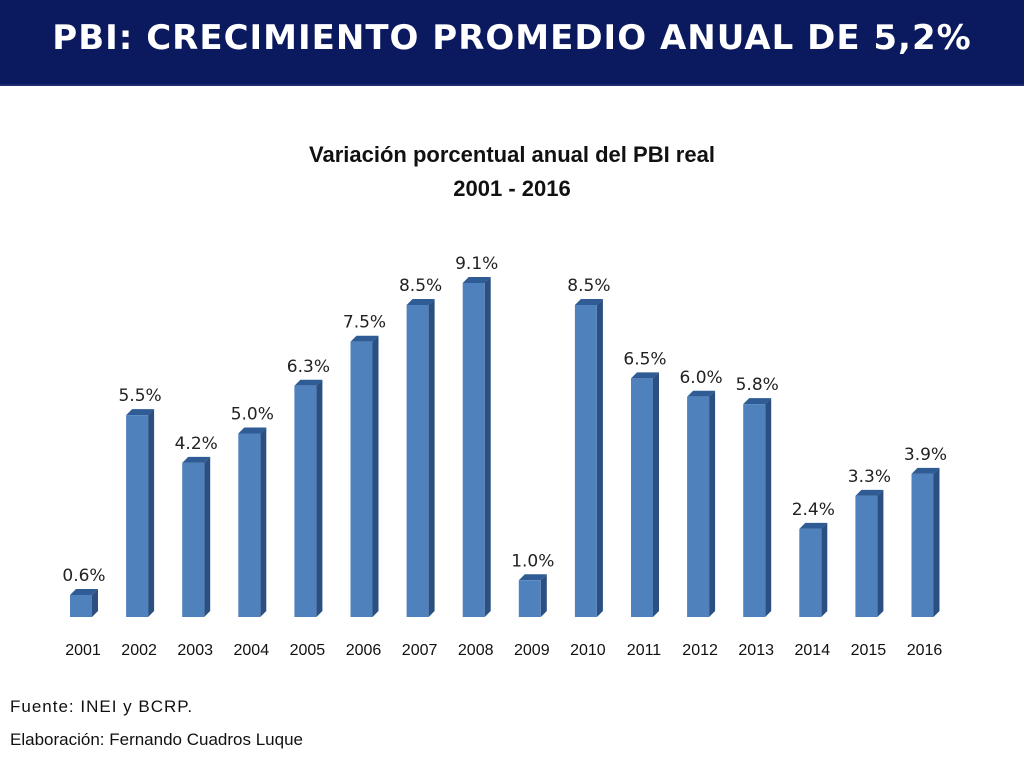 The width and height of the screenshot is (1024, 768). What do you see at coordinates (364, 323) in the screenshot?
I see `data-label: 7.5%` at bounding box center [364, 323].